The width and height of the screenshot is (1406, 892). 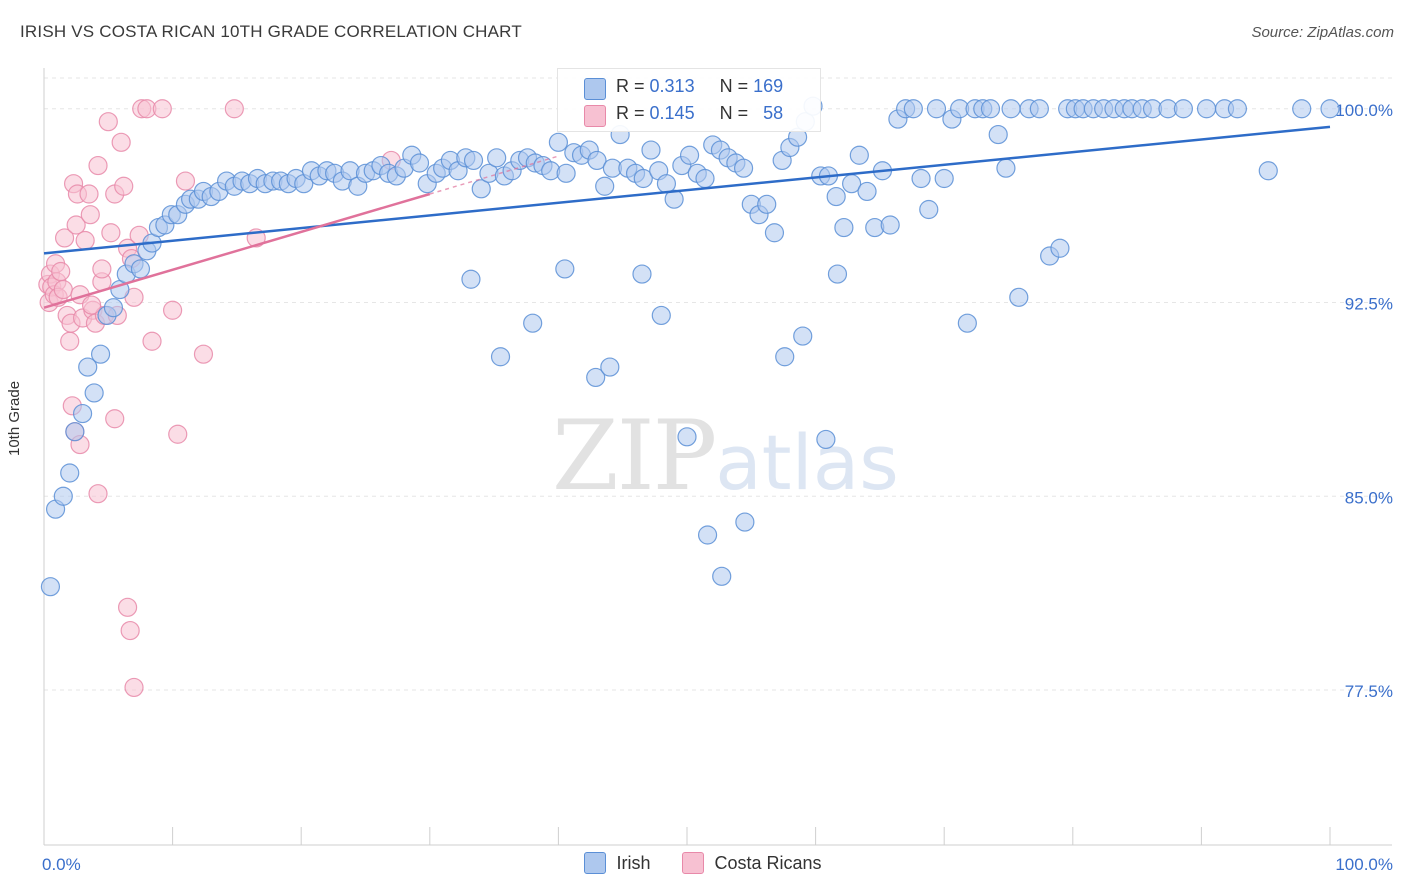 I want to click on costa-n-value: 58, so click(x=773, y=113).